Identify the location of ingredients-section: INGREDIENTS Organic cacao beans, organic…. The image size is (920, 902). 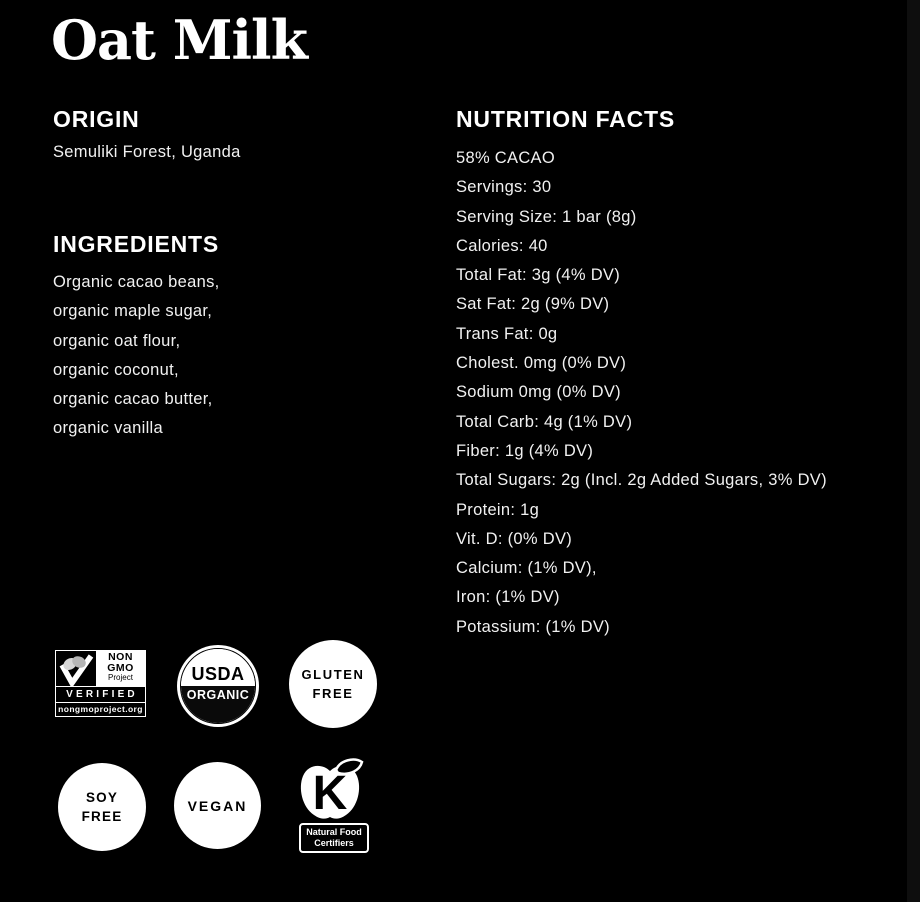
(136, 337).